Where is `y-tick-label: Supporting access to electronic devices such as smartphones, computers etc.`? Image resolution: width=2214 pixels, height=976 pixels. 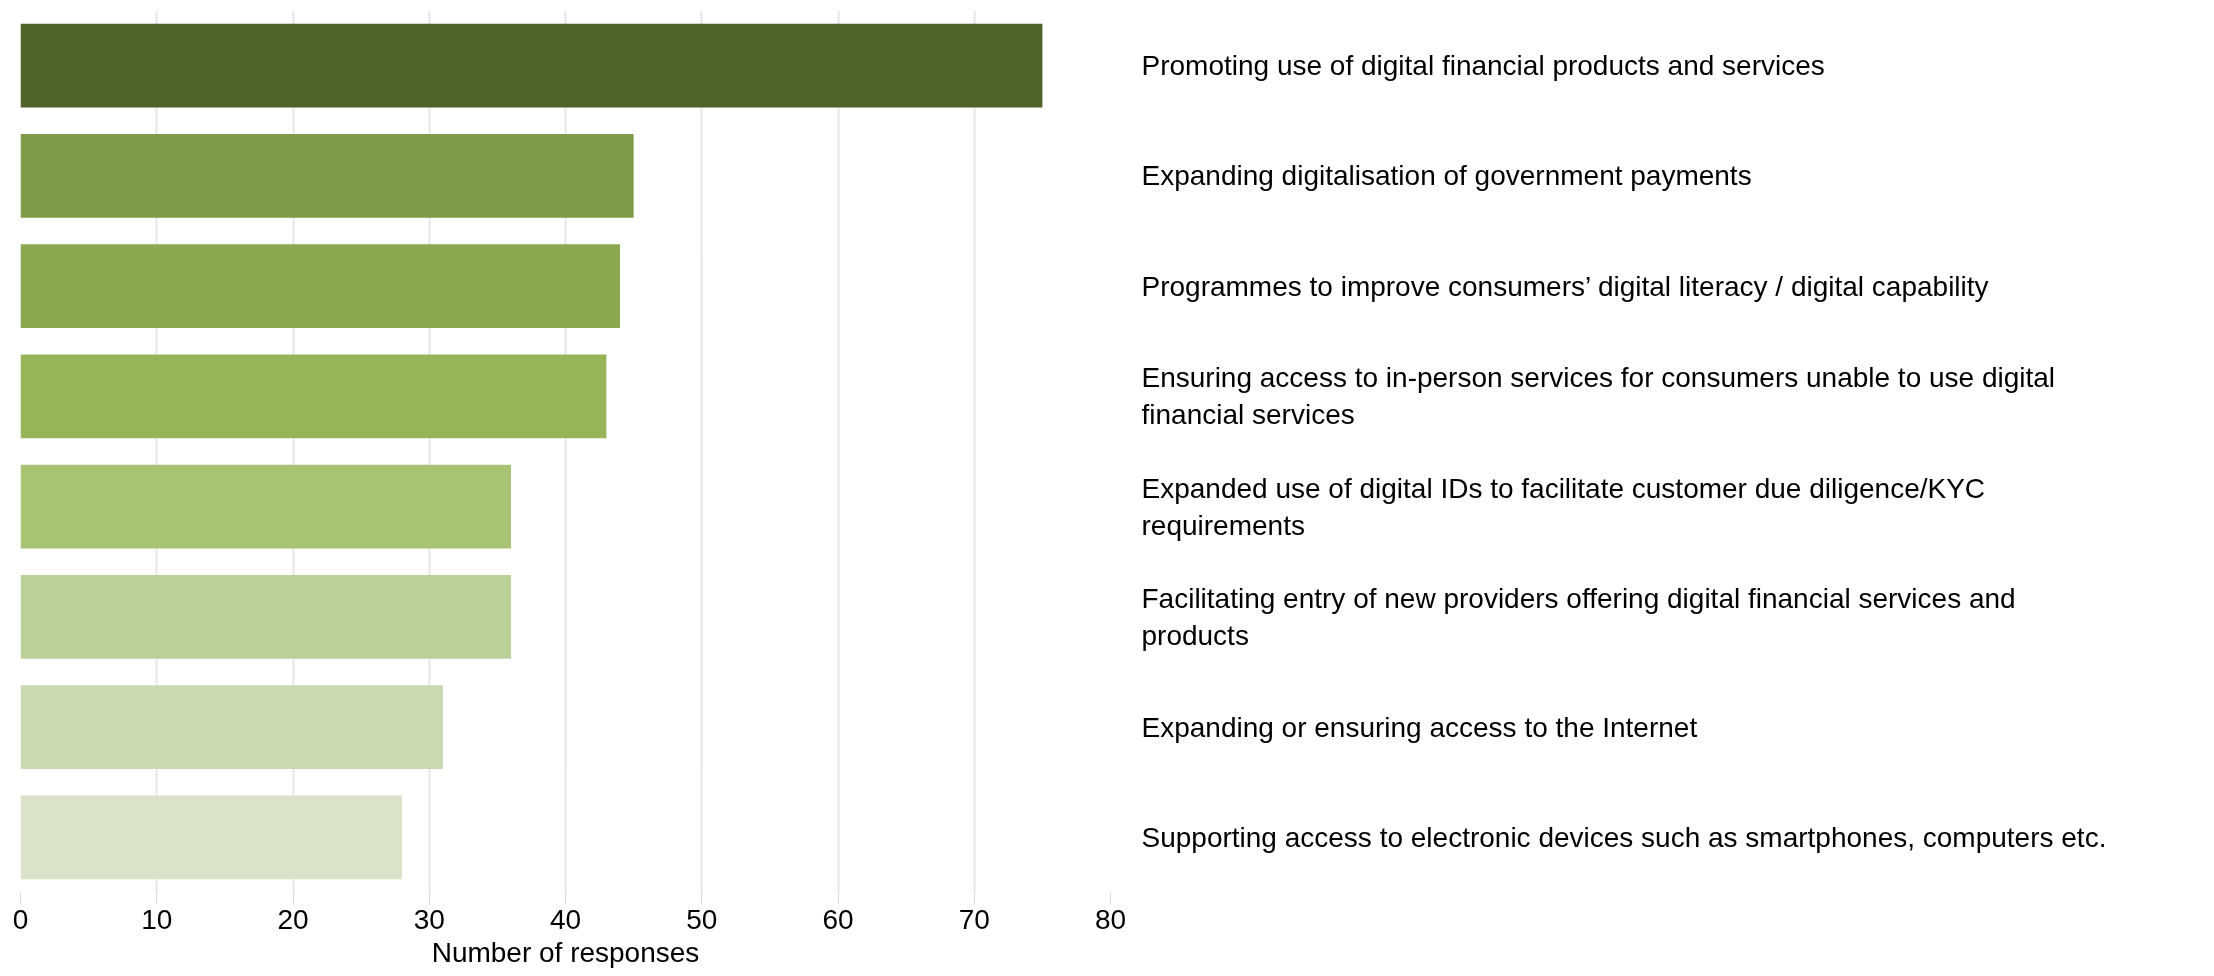 y-tick-label: Supporting access to electronic devices such as smartphones, computers etc. is located at coordinates (1624, 837).